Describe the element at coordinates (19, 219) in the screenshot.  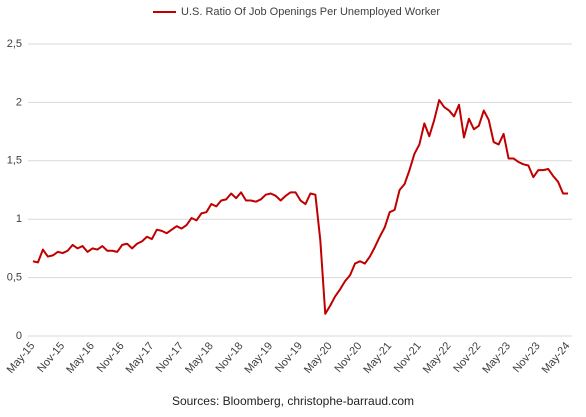
I see `y-tick-label: 1` at that location.